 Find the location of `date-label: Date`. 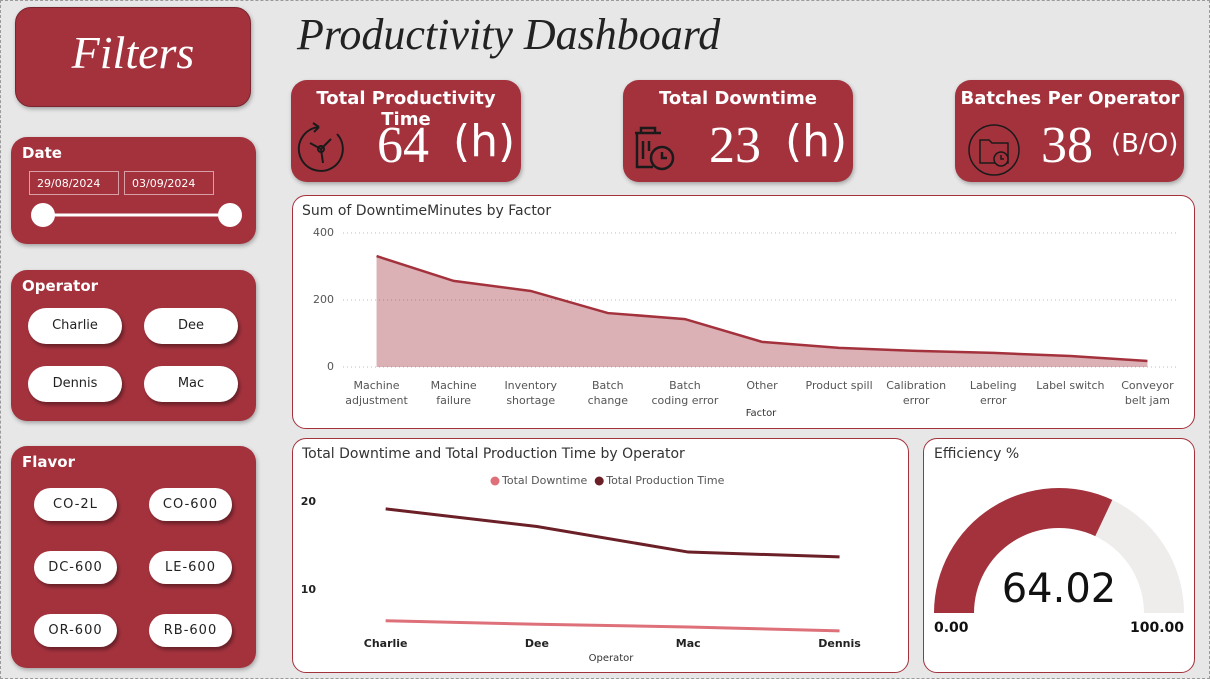

date-label: Date is located at coordinates (42, 153).